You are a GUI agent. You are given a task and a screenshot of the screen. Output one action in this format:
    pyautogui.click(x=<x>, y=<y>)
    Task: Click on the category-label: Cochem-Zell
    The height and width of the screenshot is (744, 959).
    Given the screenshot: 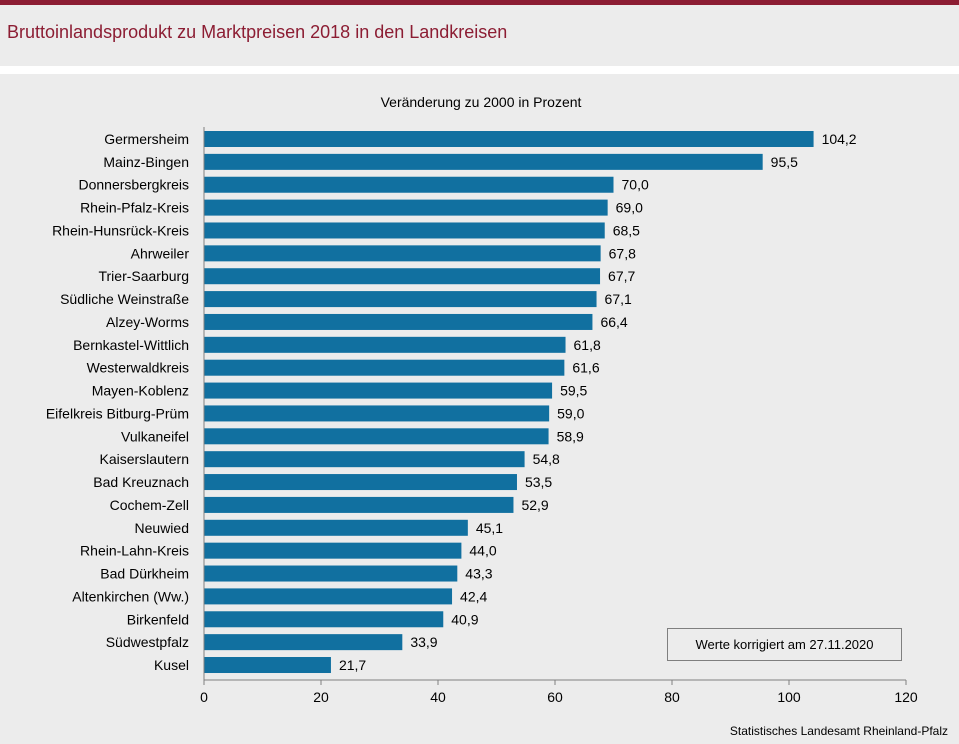 What is the action you would take?
    pyautogui.click(x=149, y=505)
    